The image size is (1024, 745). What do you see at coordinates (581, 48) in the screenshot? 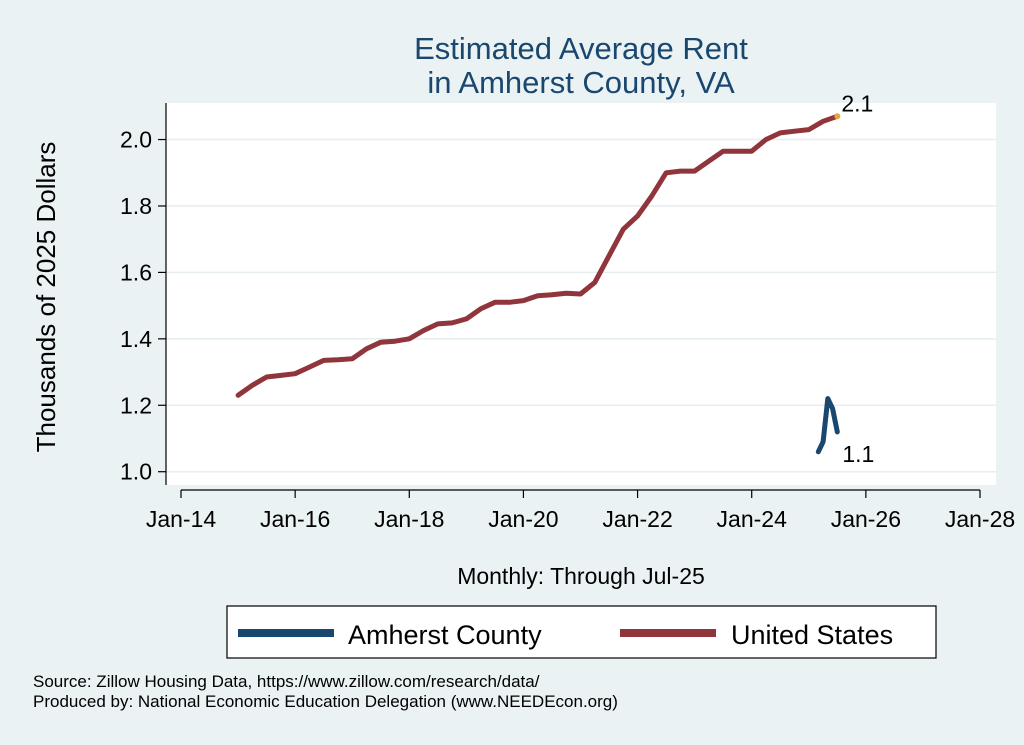
I see `chart-title-line: Estimated Average Rent` at bounding box center [581, 48].